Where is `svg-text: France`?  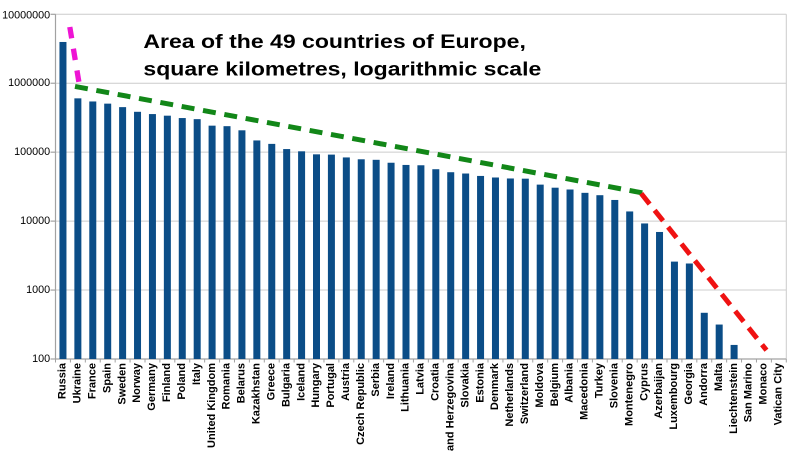
svg-text: France is located at coordinates (92, 381).